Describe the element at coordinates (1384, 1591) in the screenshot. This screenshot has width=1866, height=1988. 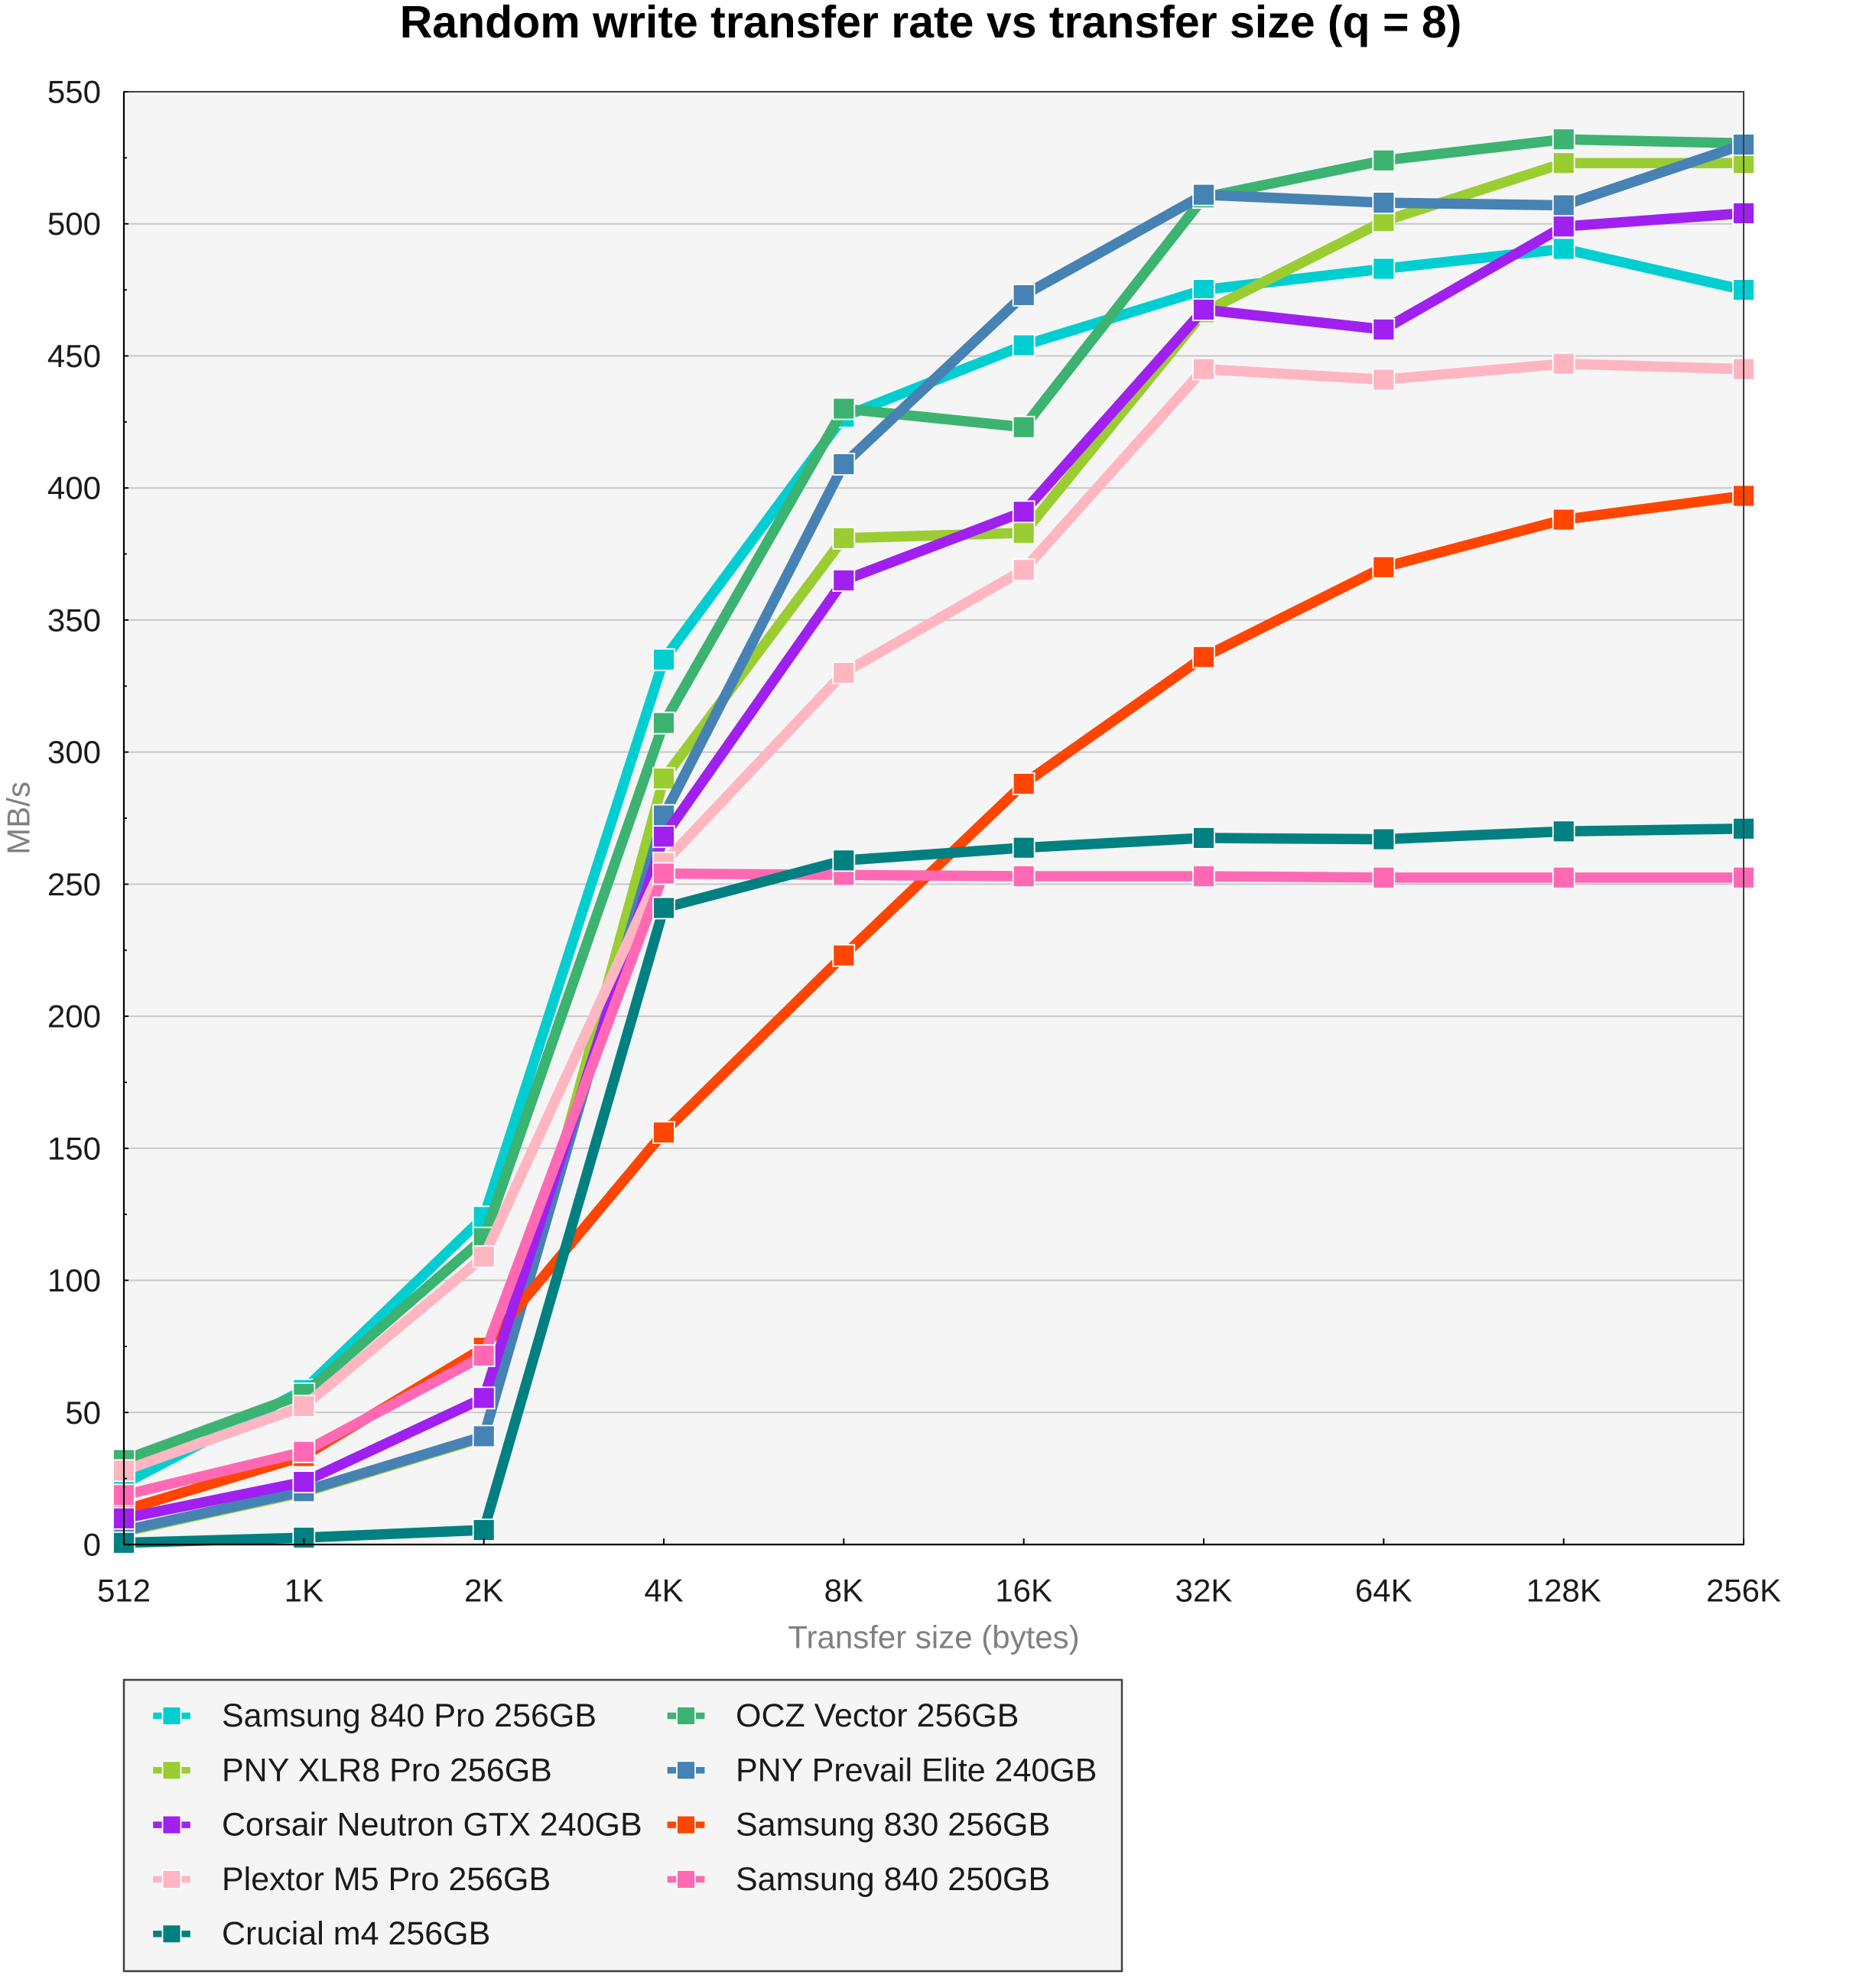
I see `svg-text: 64K` at that location.